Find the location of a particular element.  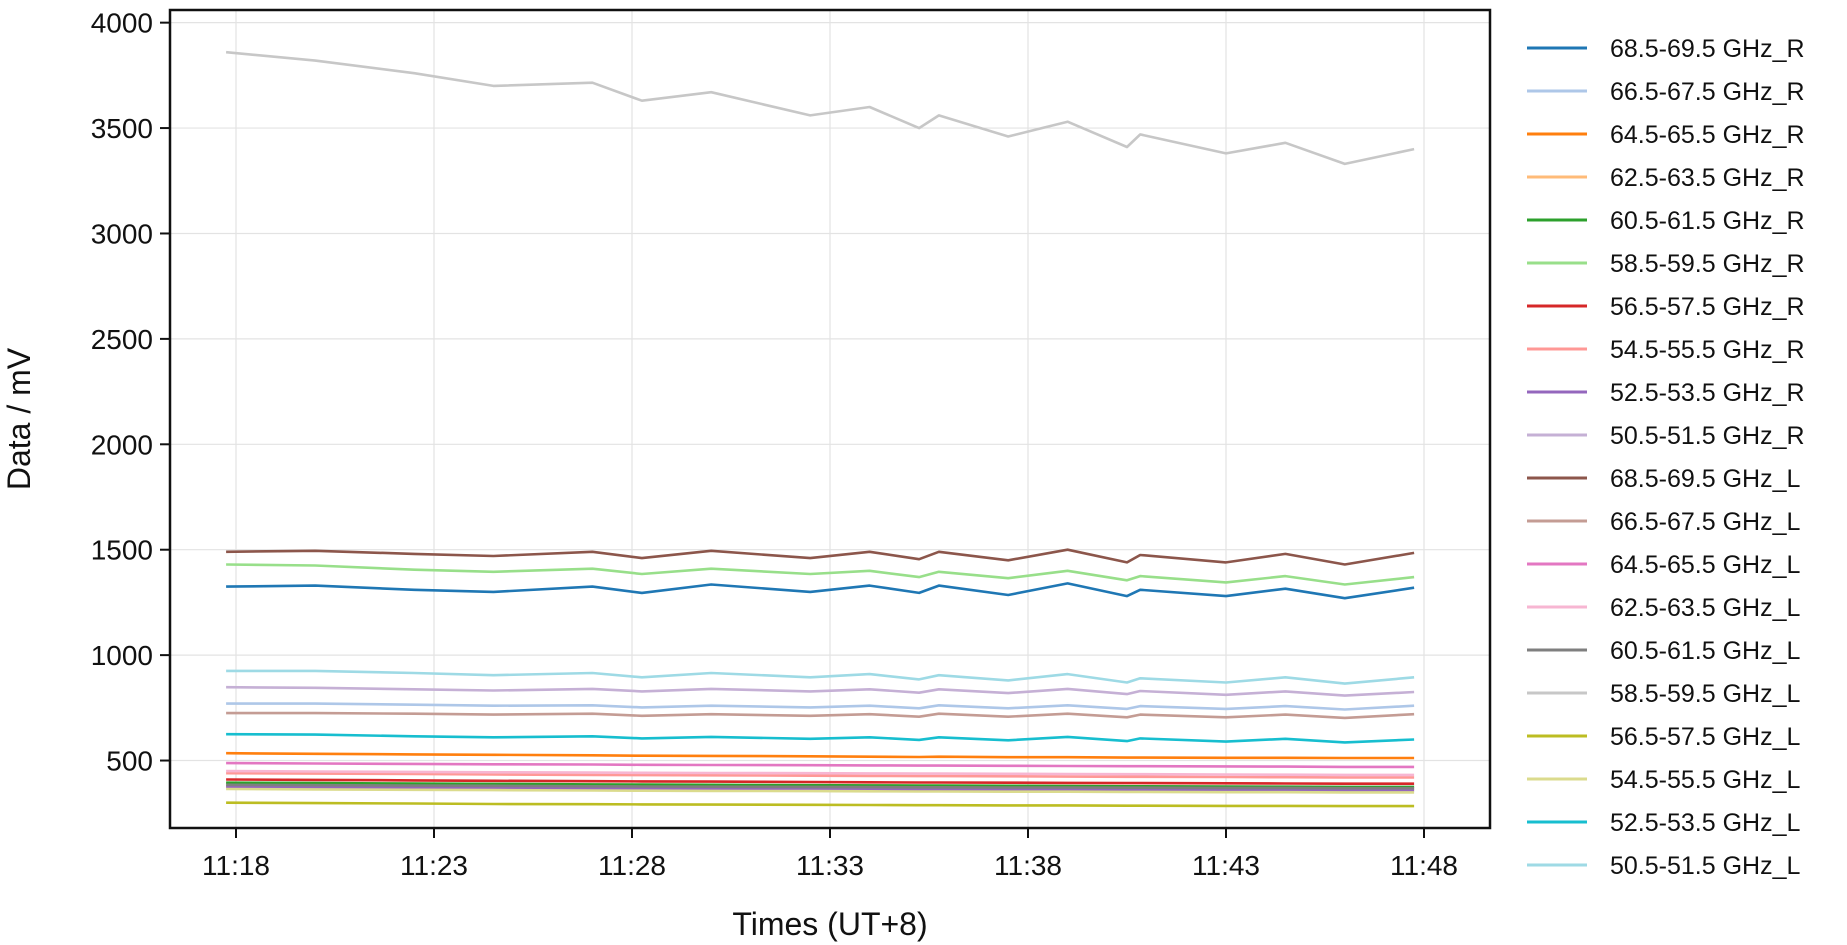

legend-label: 60.5-61.5 GHz_L is located at coordinates (1705, 651).